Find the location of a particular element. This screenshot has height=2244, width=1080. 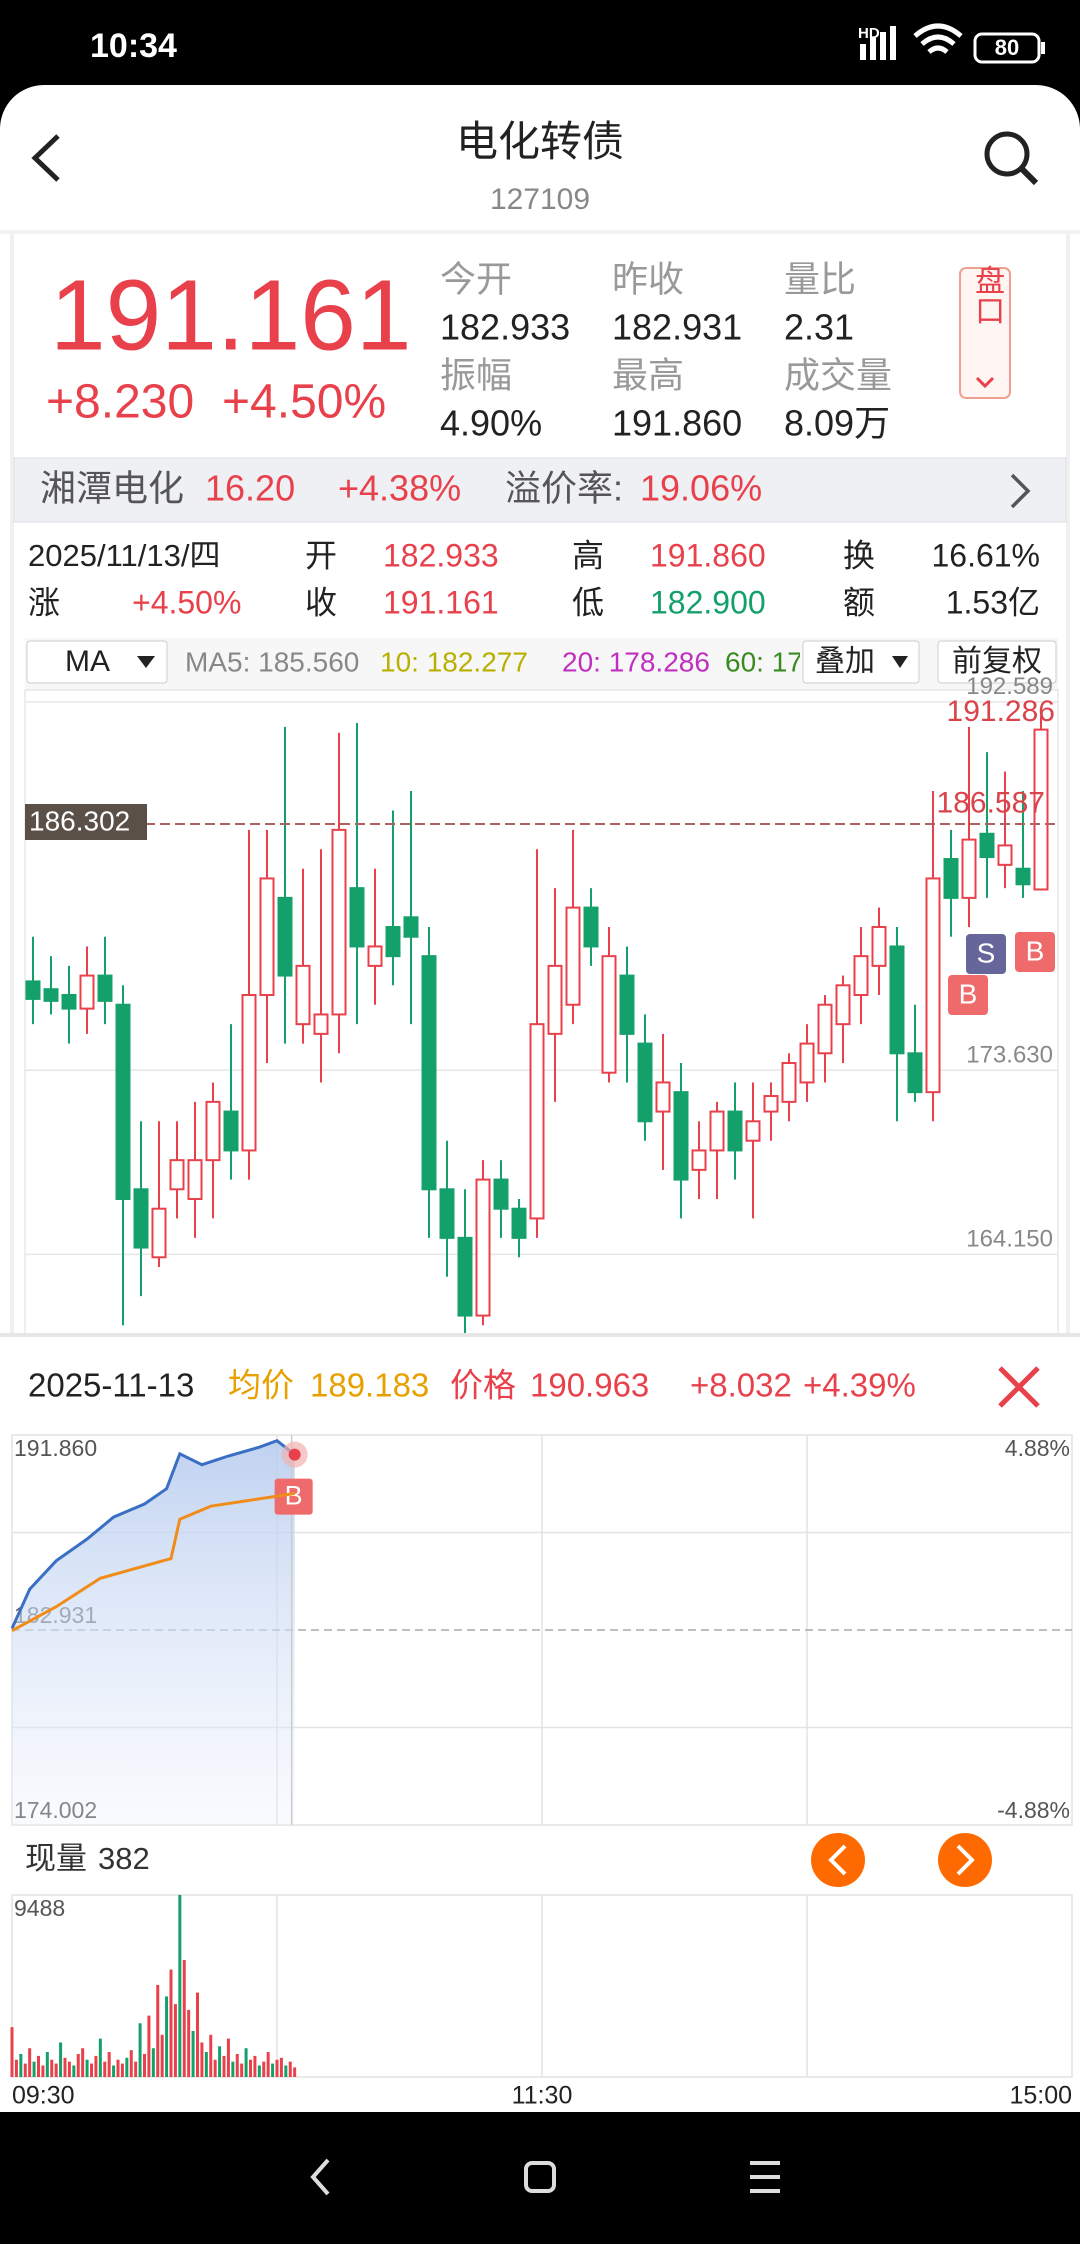

avg-value: 189.183 is located at coordinates (369, 1385).